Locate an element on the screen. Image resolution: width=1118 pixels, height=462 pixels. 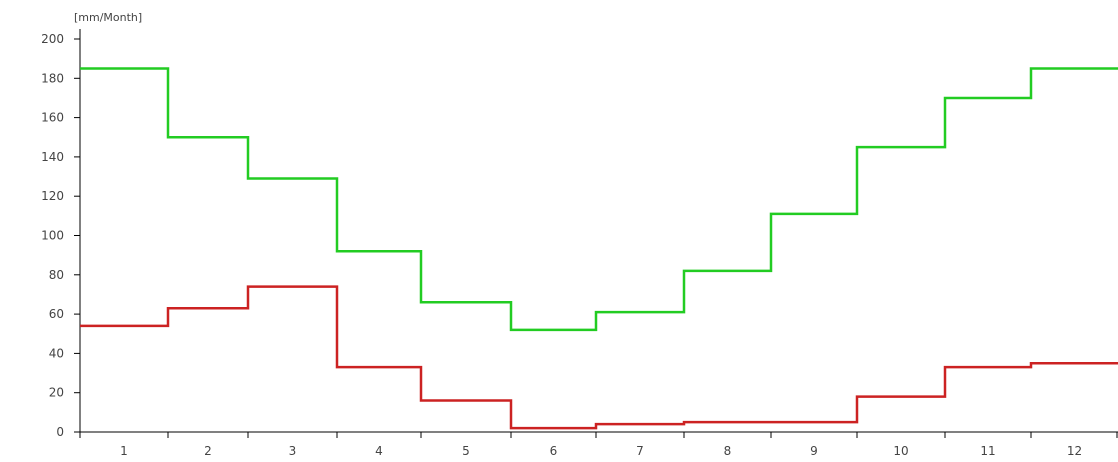
x-tick-label: 4 is located at coordinates (379, 451).